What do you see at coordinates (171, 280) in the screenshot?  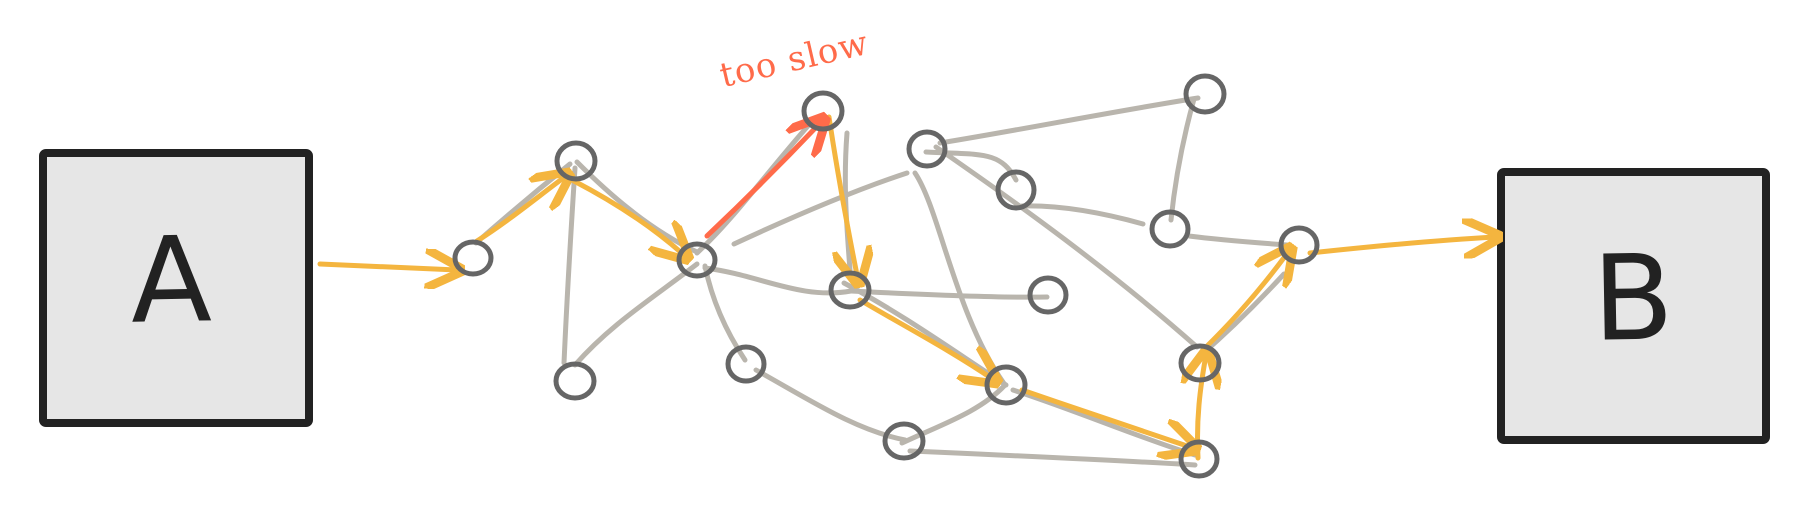 I see `source-box-label: A` at bounding box center [171, 280].